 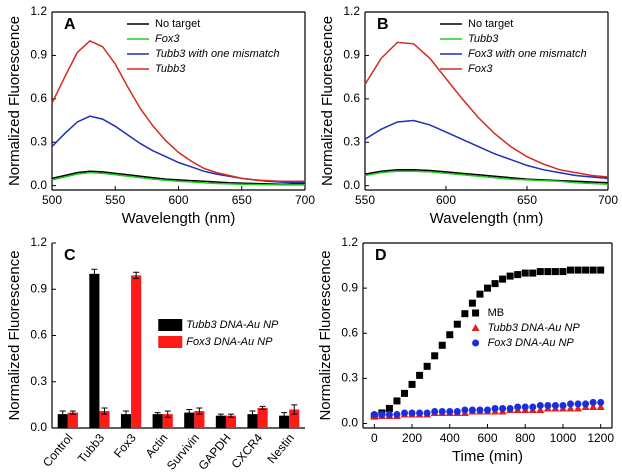 I want to click on x-tick-label: 700, so click(x=305, y=200).